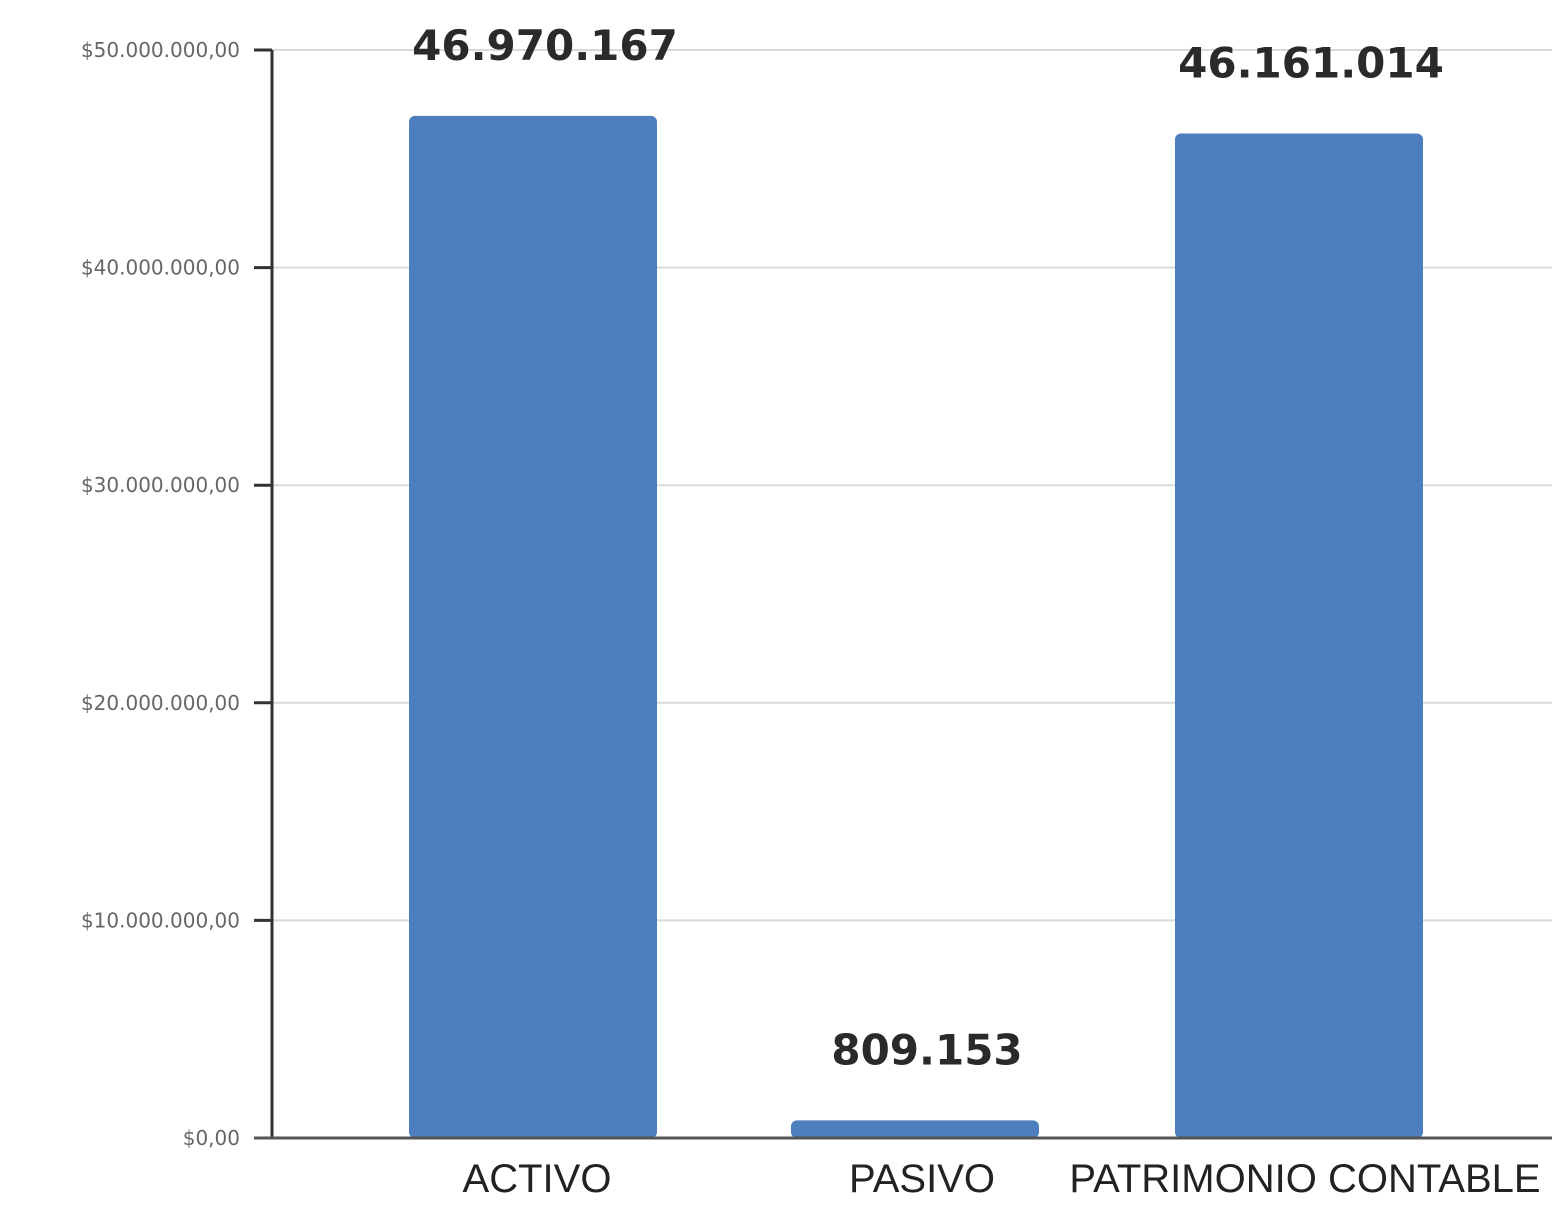 The height and width of the screenshot is (1206, 1552). I want to click on bar-pasivo, so click(915, 1129).